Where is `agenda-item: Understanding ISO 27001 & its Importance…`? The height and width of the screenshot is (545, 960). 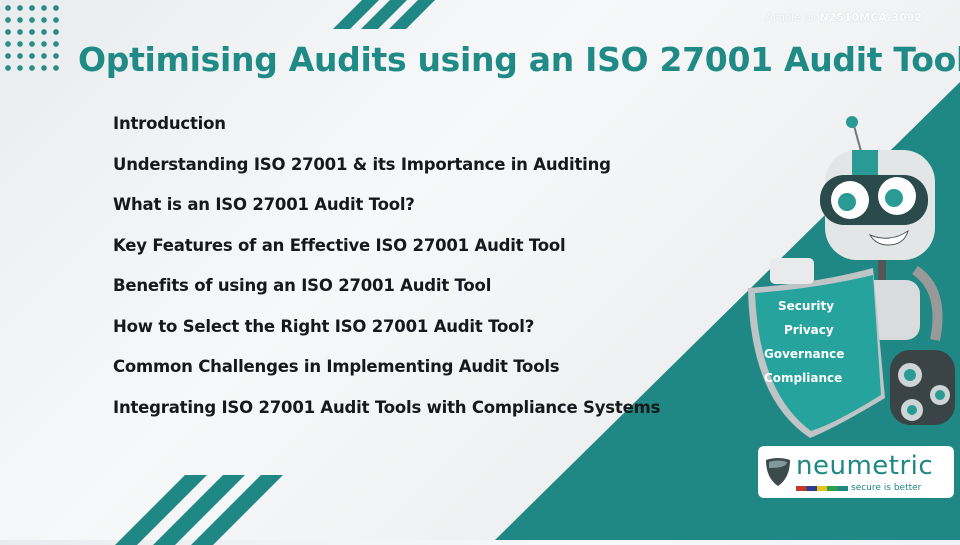
agenda-item: Understanding ISO 27001 & its Importance… is located at coordinates (362, 164).